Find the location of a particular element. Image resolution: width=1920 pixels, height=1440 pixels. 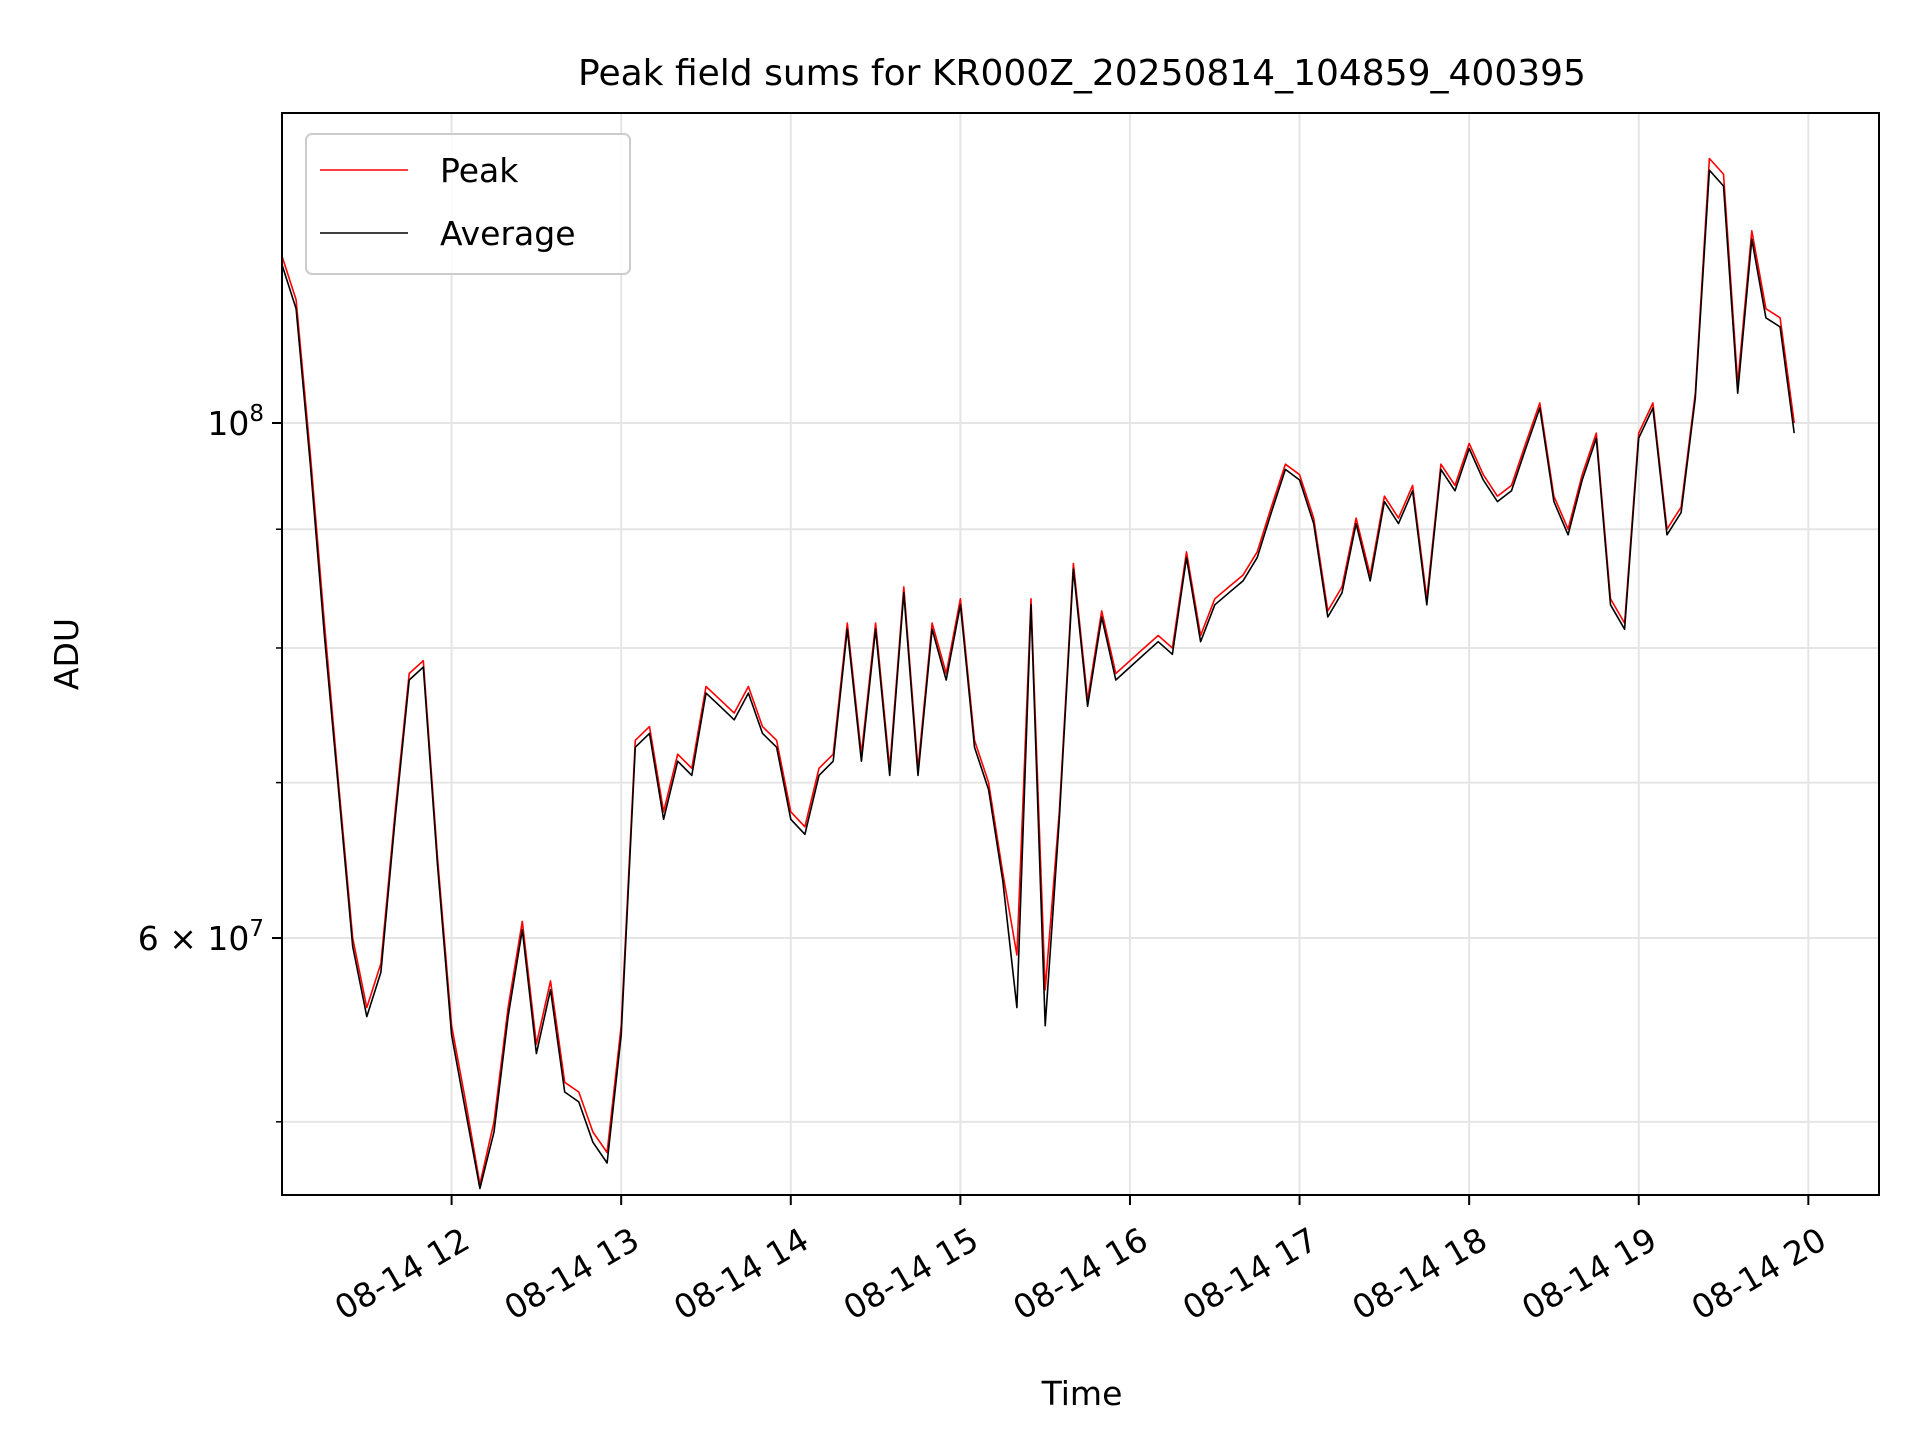

y-tick-label: 108 is located at coordinates (235, 422).